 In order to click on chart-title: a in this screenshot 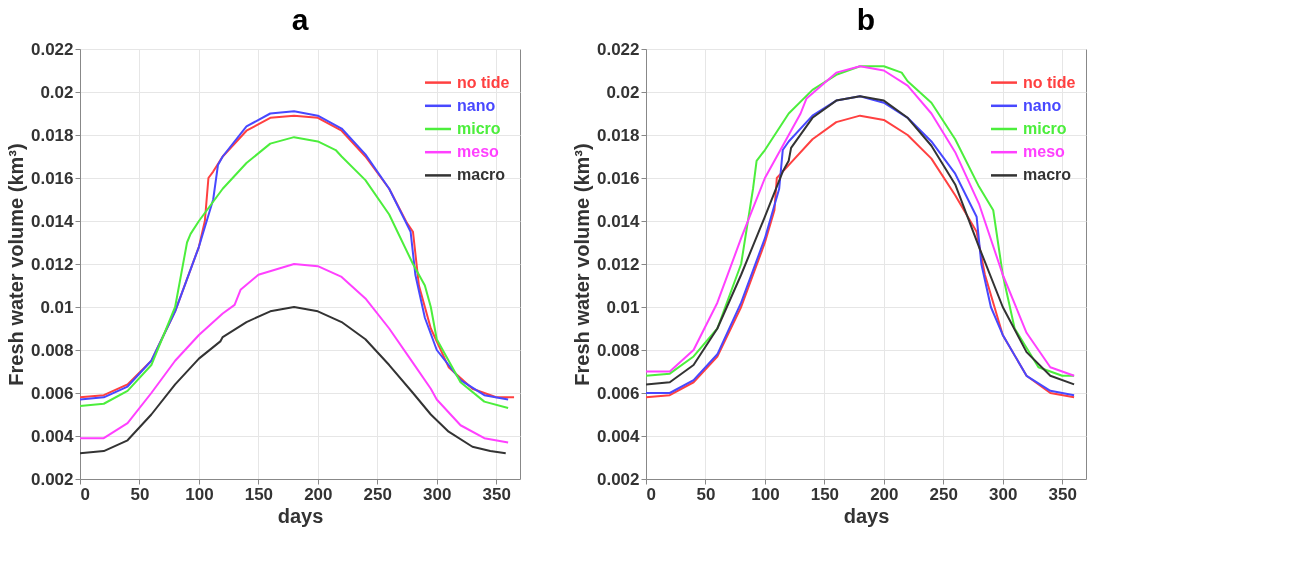, I will do `click(300, 19)`.